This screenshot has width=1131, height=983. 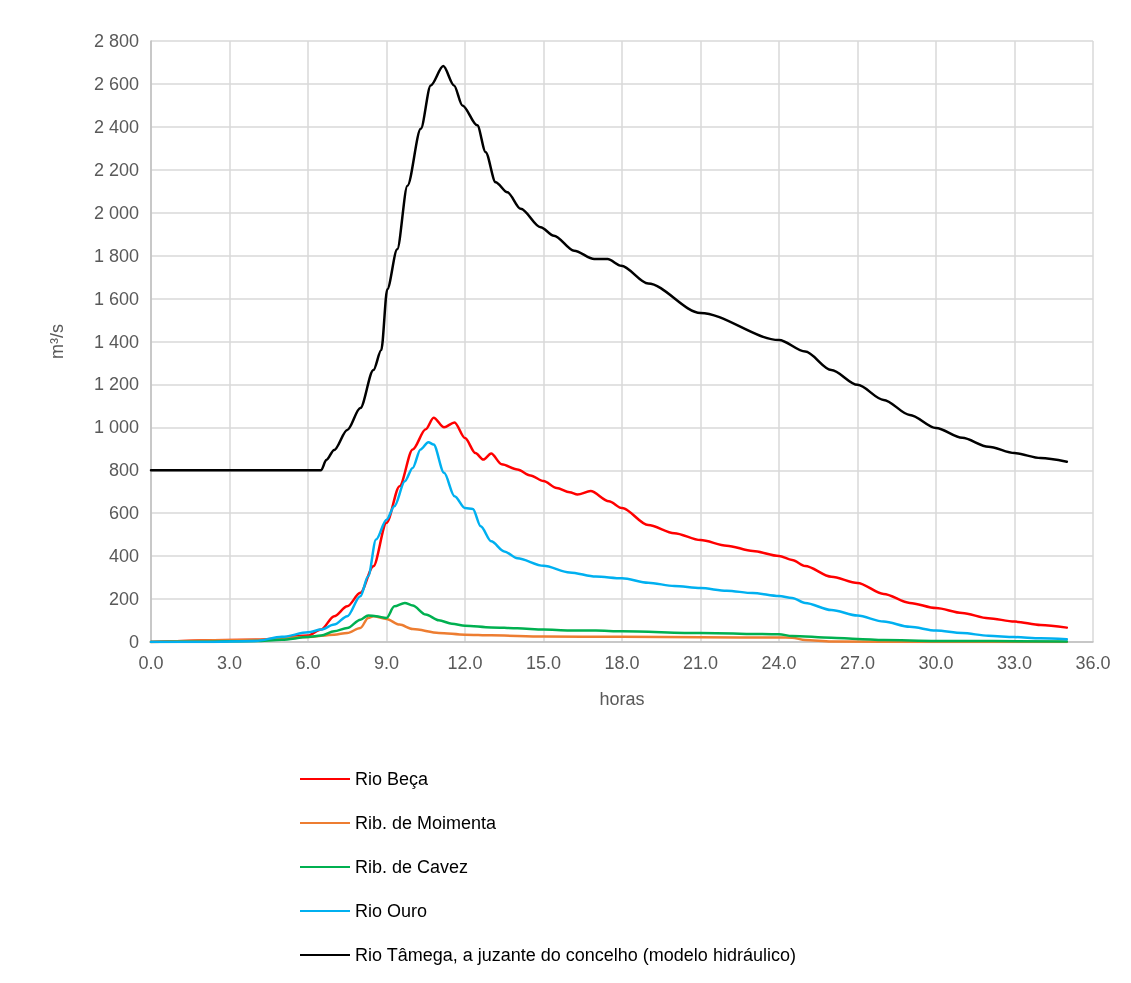 What do you see at coordinates (412, 867) in the screenshot?
I see `legend-label: Rib. de Cavez` at bounding box center [412, 867].